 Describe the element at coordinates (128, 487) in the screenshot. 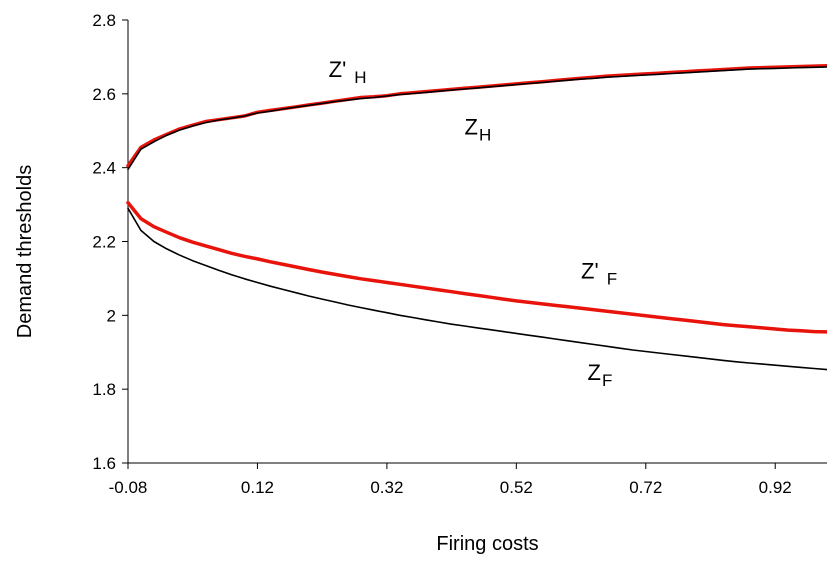

I see `x-tick-label: -0.08` at that location.